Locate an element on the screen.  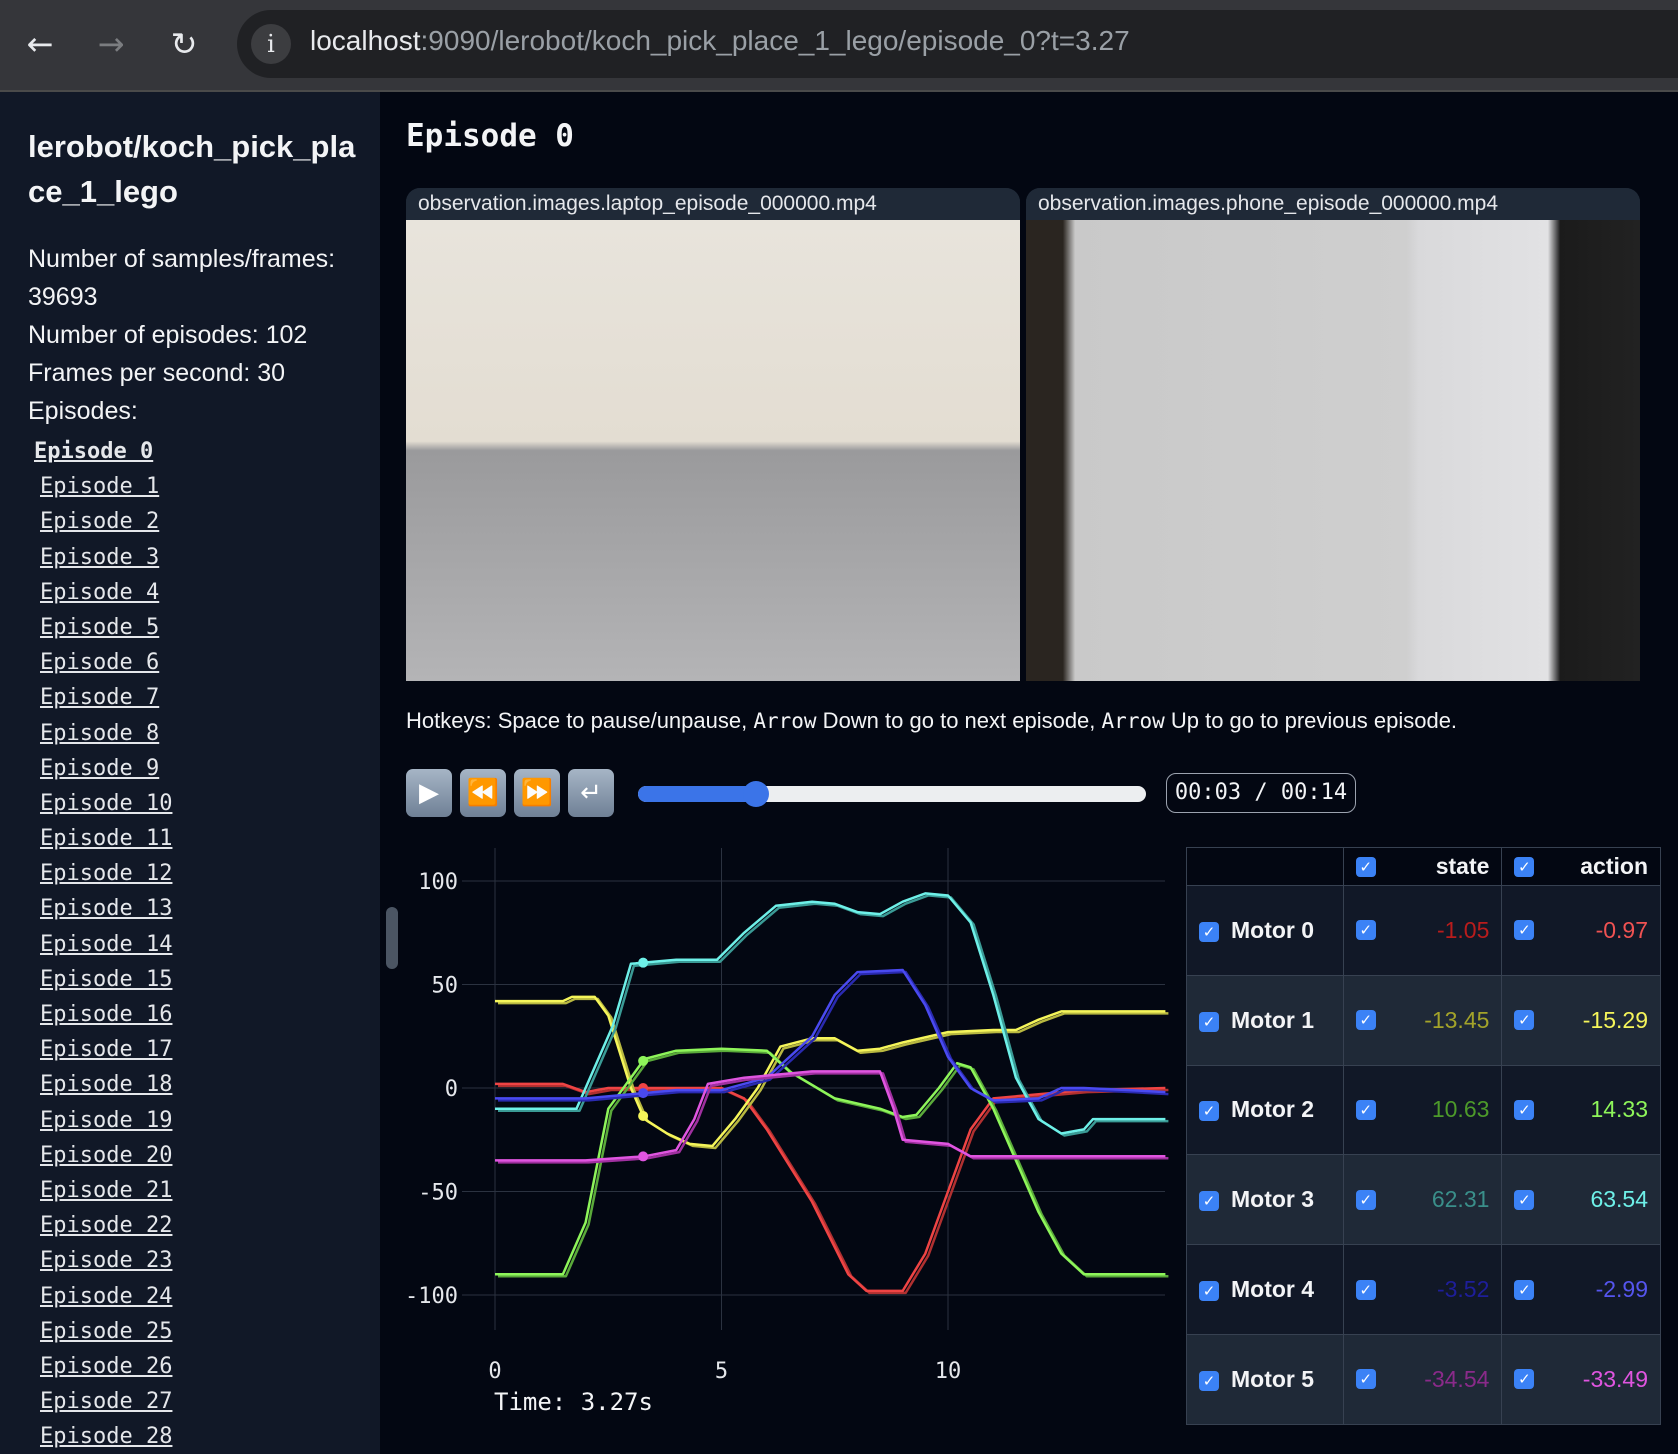
episode-link: Episode 24 is located at coordinates (106, 1296).